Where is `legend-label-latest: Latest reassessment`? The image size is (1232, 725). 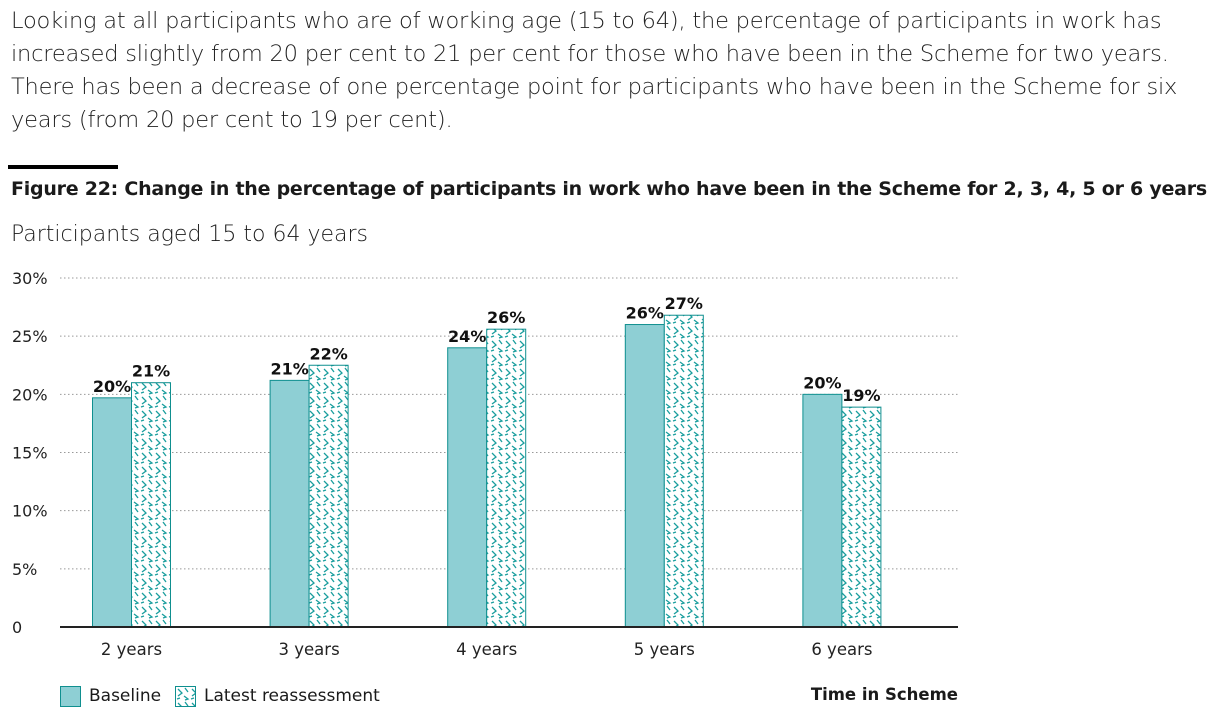 legend-label-latest: Latest reassessment is located at coordinates (292, 696).